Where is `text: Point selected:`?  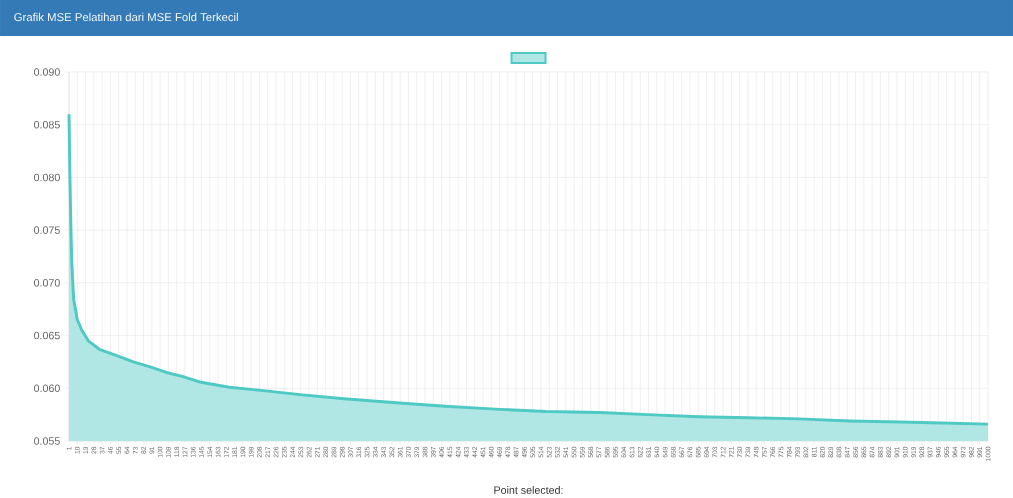
text: Point selected: is located at coordinates (528, 489).